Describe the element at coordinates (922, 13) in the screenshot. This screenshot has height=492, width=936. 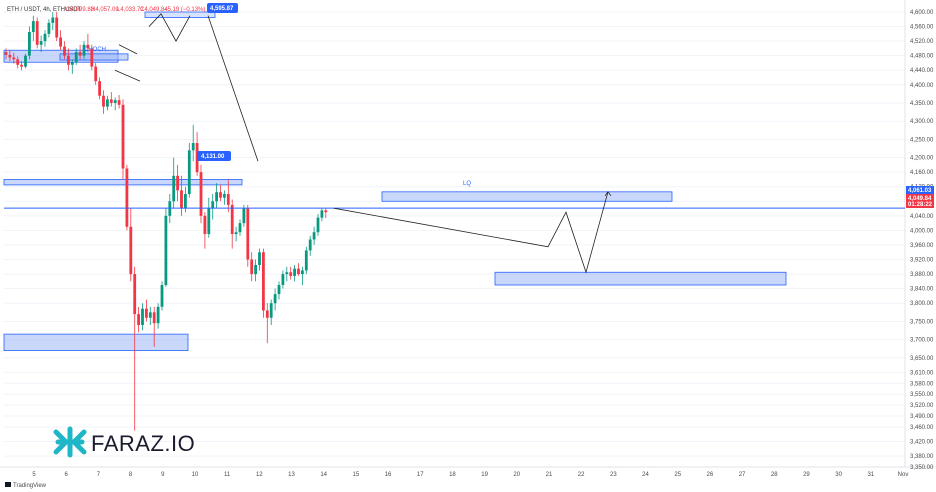
I see `price-tick-label: 4,600.00` at that location.